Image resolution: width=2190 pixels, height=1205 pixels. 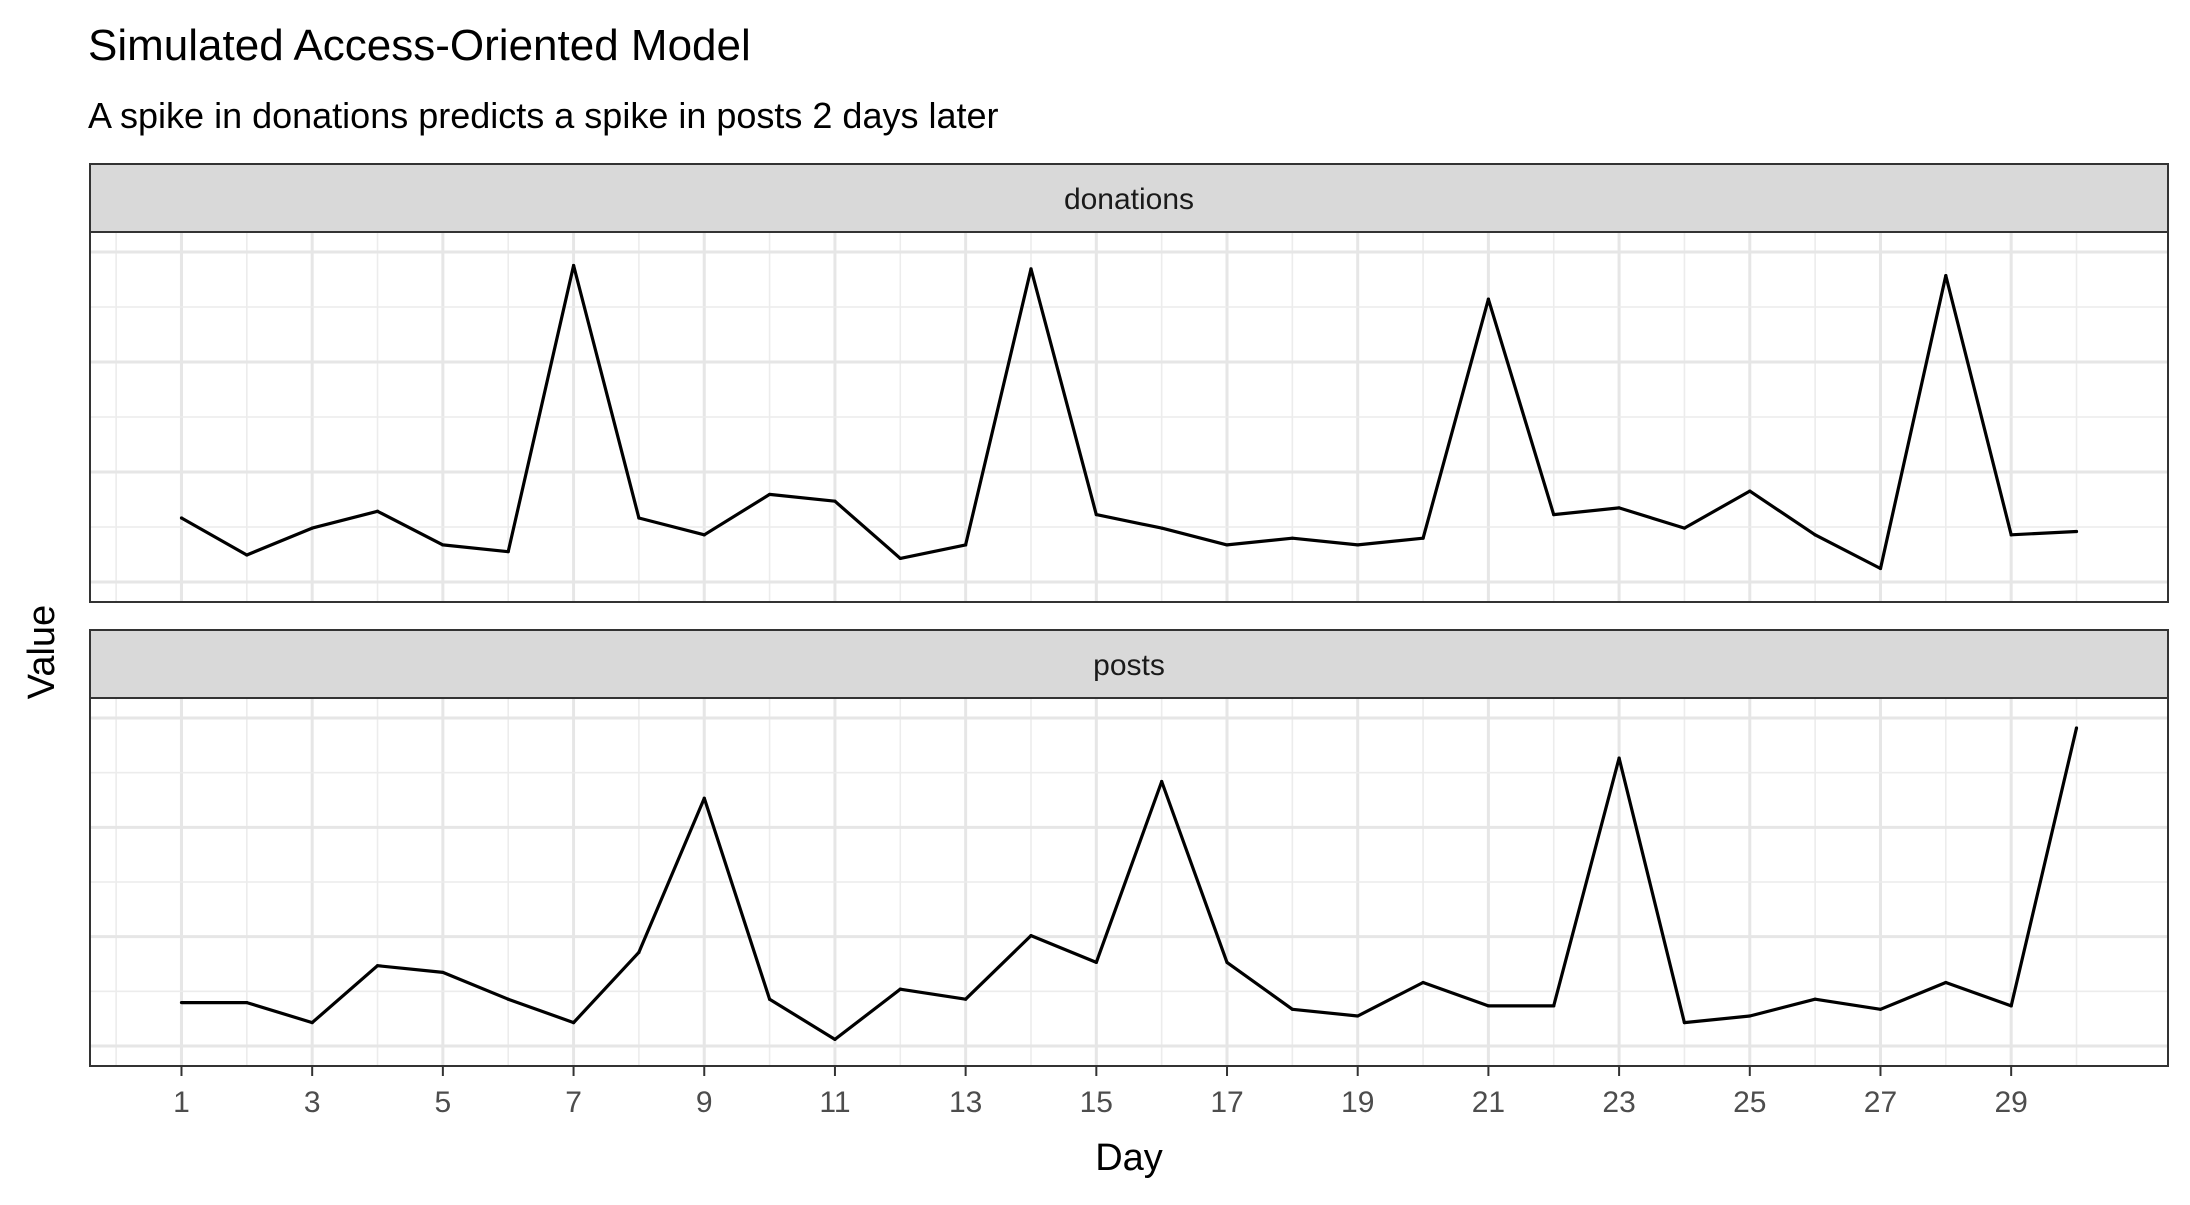 I want to click on x-tick-label: 13, so click(x=965, y=1102).